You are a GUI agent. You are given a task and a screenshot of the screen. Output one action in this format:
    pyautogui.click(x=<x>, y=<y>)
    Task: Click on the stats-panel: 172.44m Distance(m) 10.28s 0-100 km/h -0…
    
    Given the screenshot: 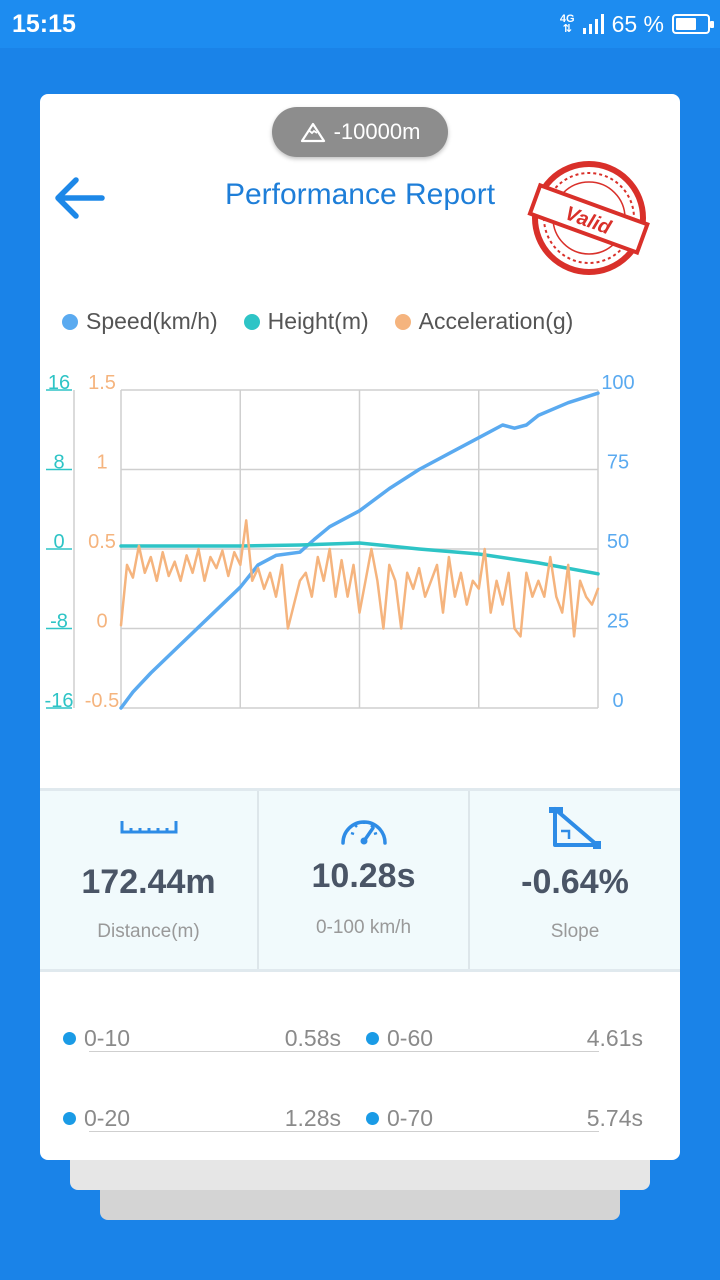 What is the action you would take?
    pyautogui.click(x=360, y=880)
    